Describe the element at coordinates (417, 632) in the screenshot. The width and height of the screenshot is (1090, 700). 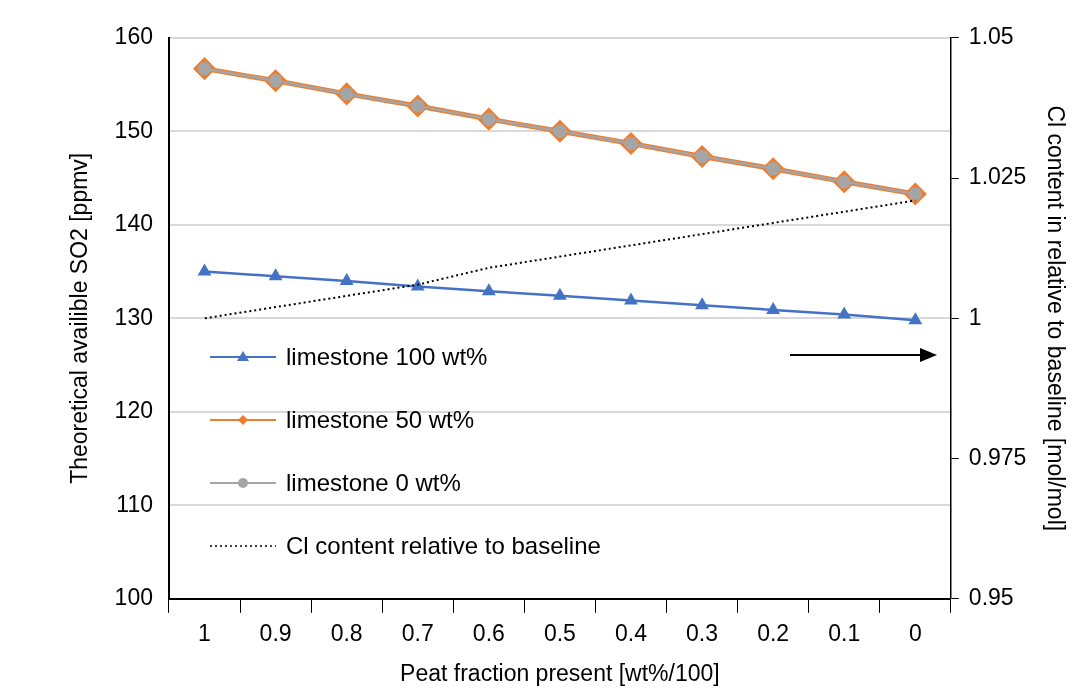
I see `x-tick-label: 0.7` at that location.